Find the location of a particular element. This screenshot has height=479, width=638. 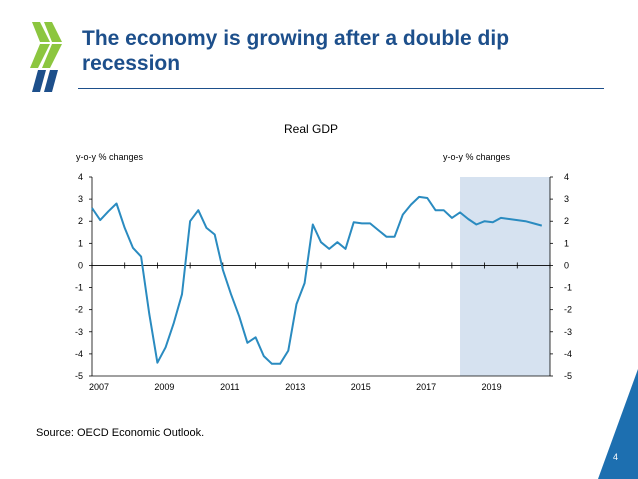

y-tick-label-left: 0 is located at coordinates (80, 265).